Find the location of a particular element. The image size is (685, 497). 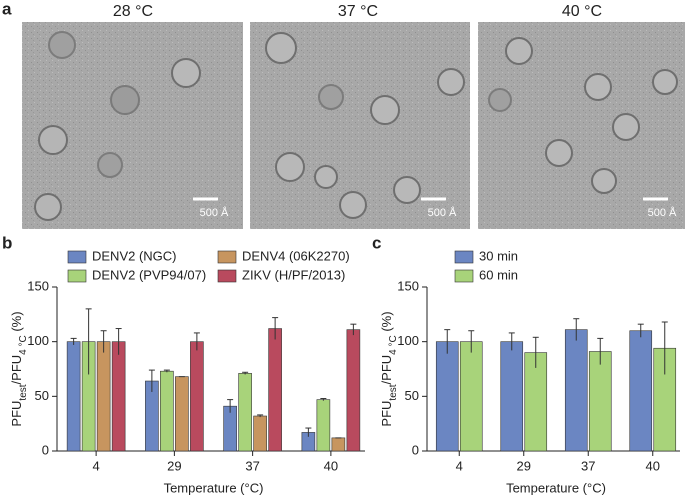

legend-label: ZIKV (H/PF/2013) is located at coordinates (293, 274).